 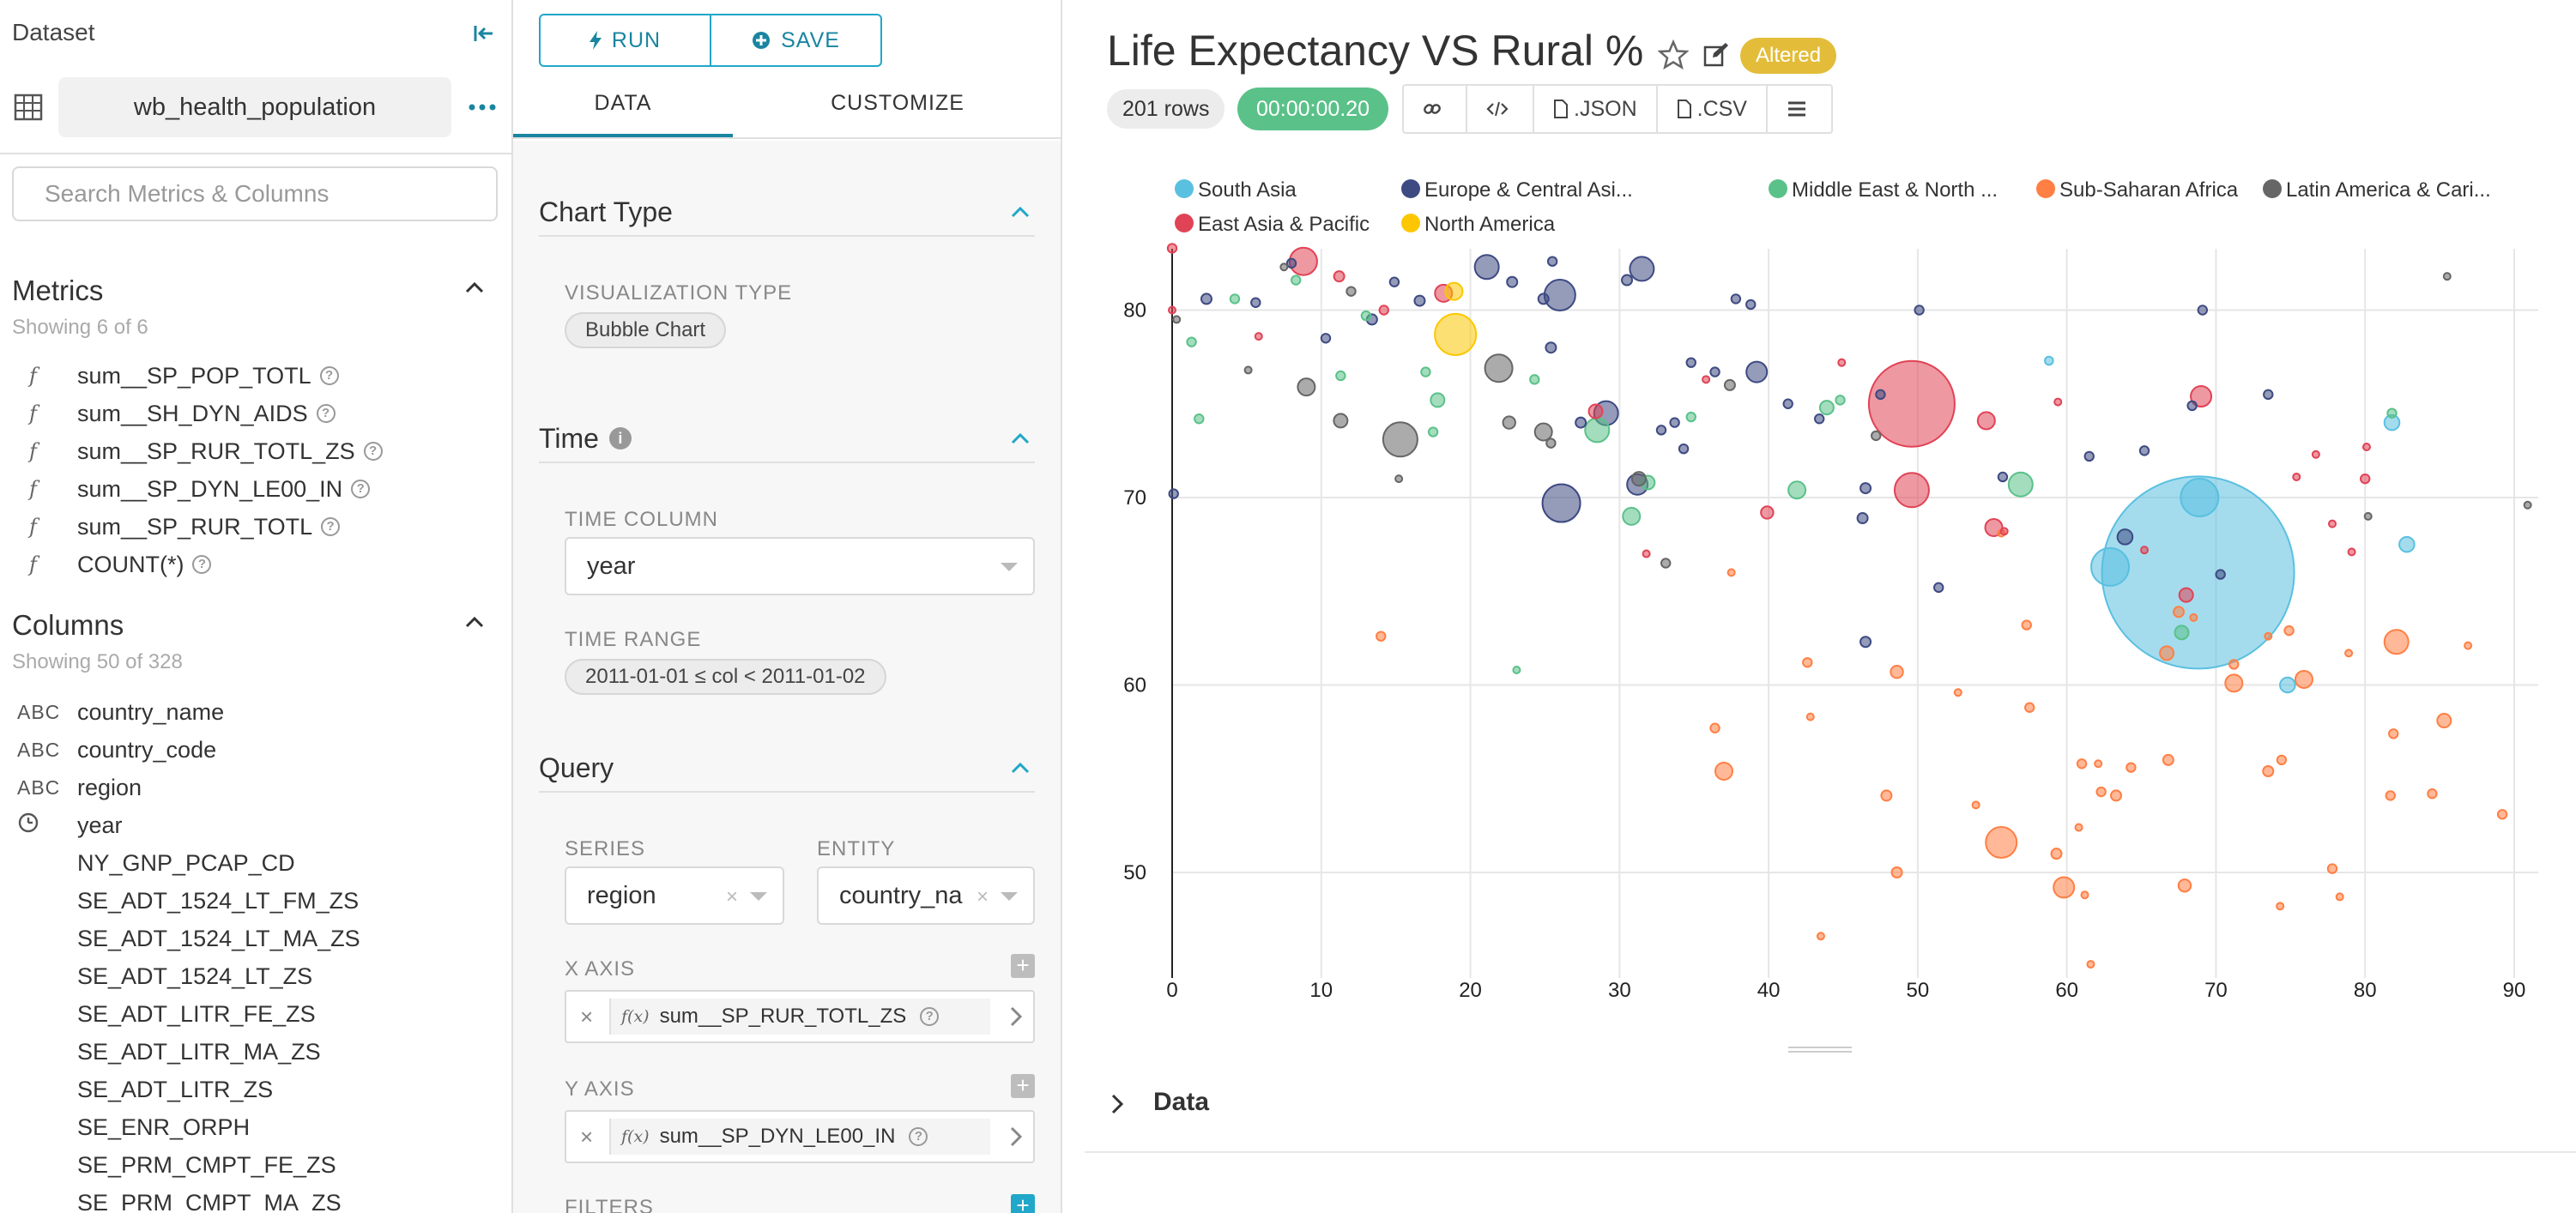 I want to click on column-item: SE_ADT_1524_LT_FM_ZS, so click(x=188, y=901).